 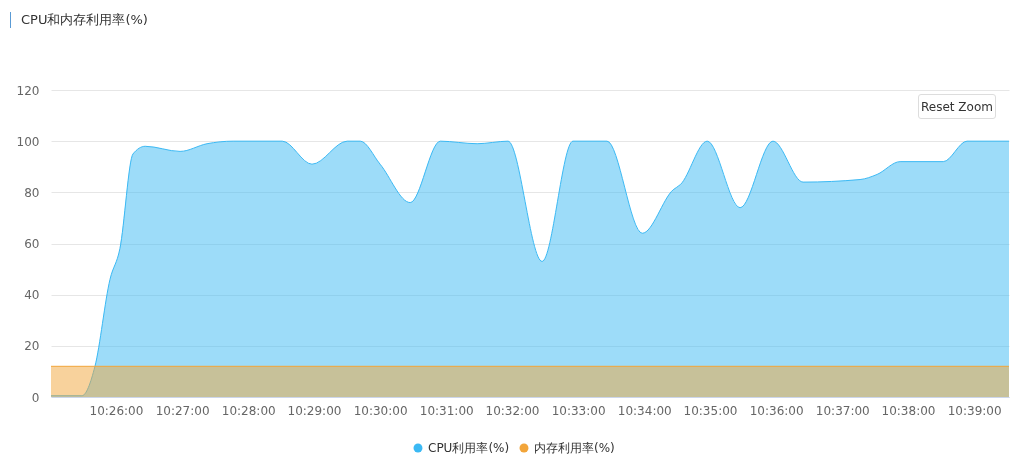 I want to click on y-tick-label: 120, so click(x=28, y=90).